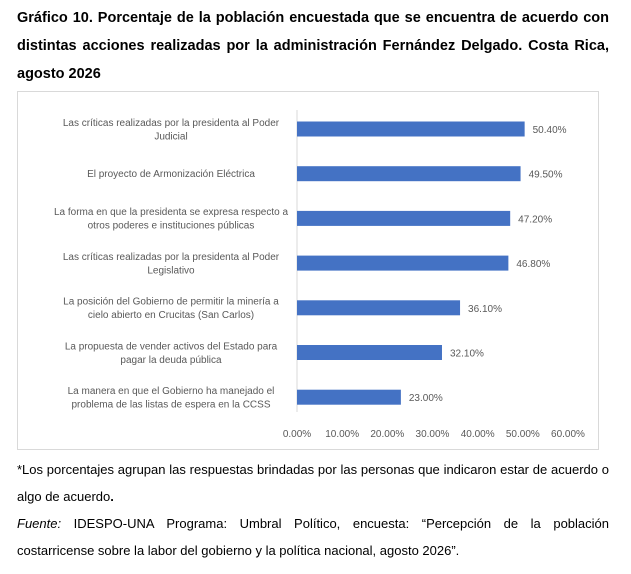  What do you see at coordinates (171, 315) in the screenshot?
I see `category-label-line: cielo abierto en Crucitas (San Carlos)` at bounding box center [171, 315].